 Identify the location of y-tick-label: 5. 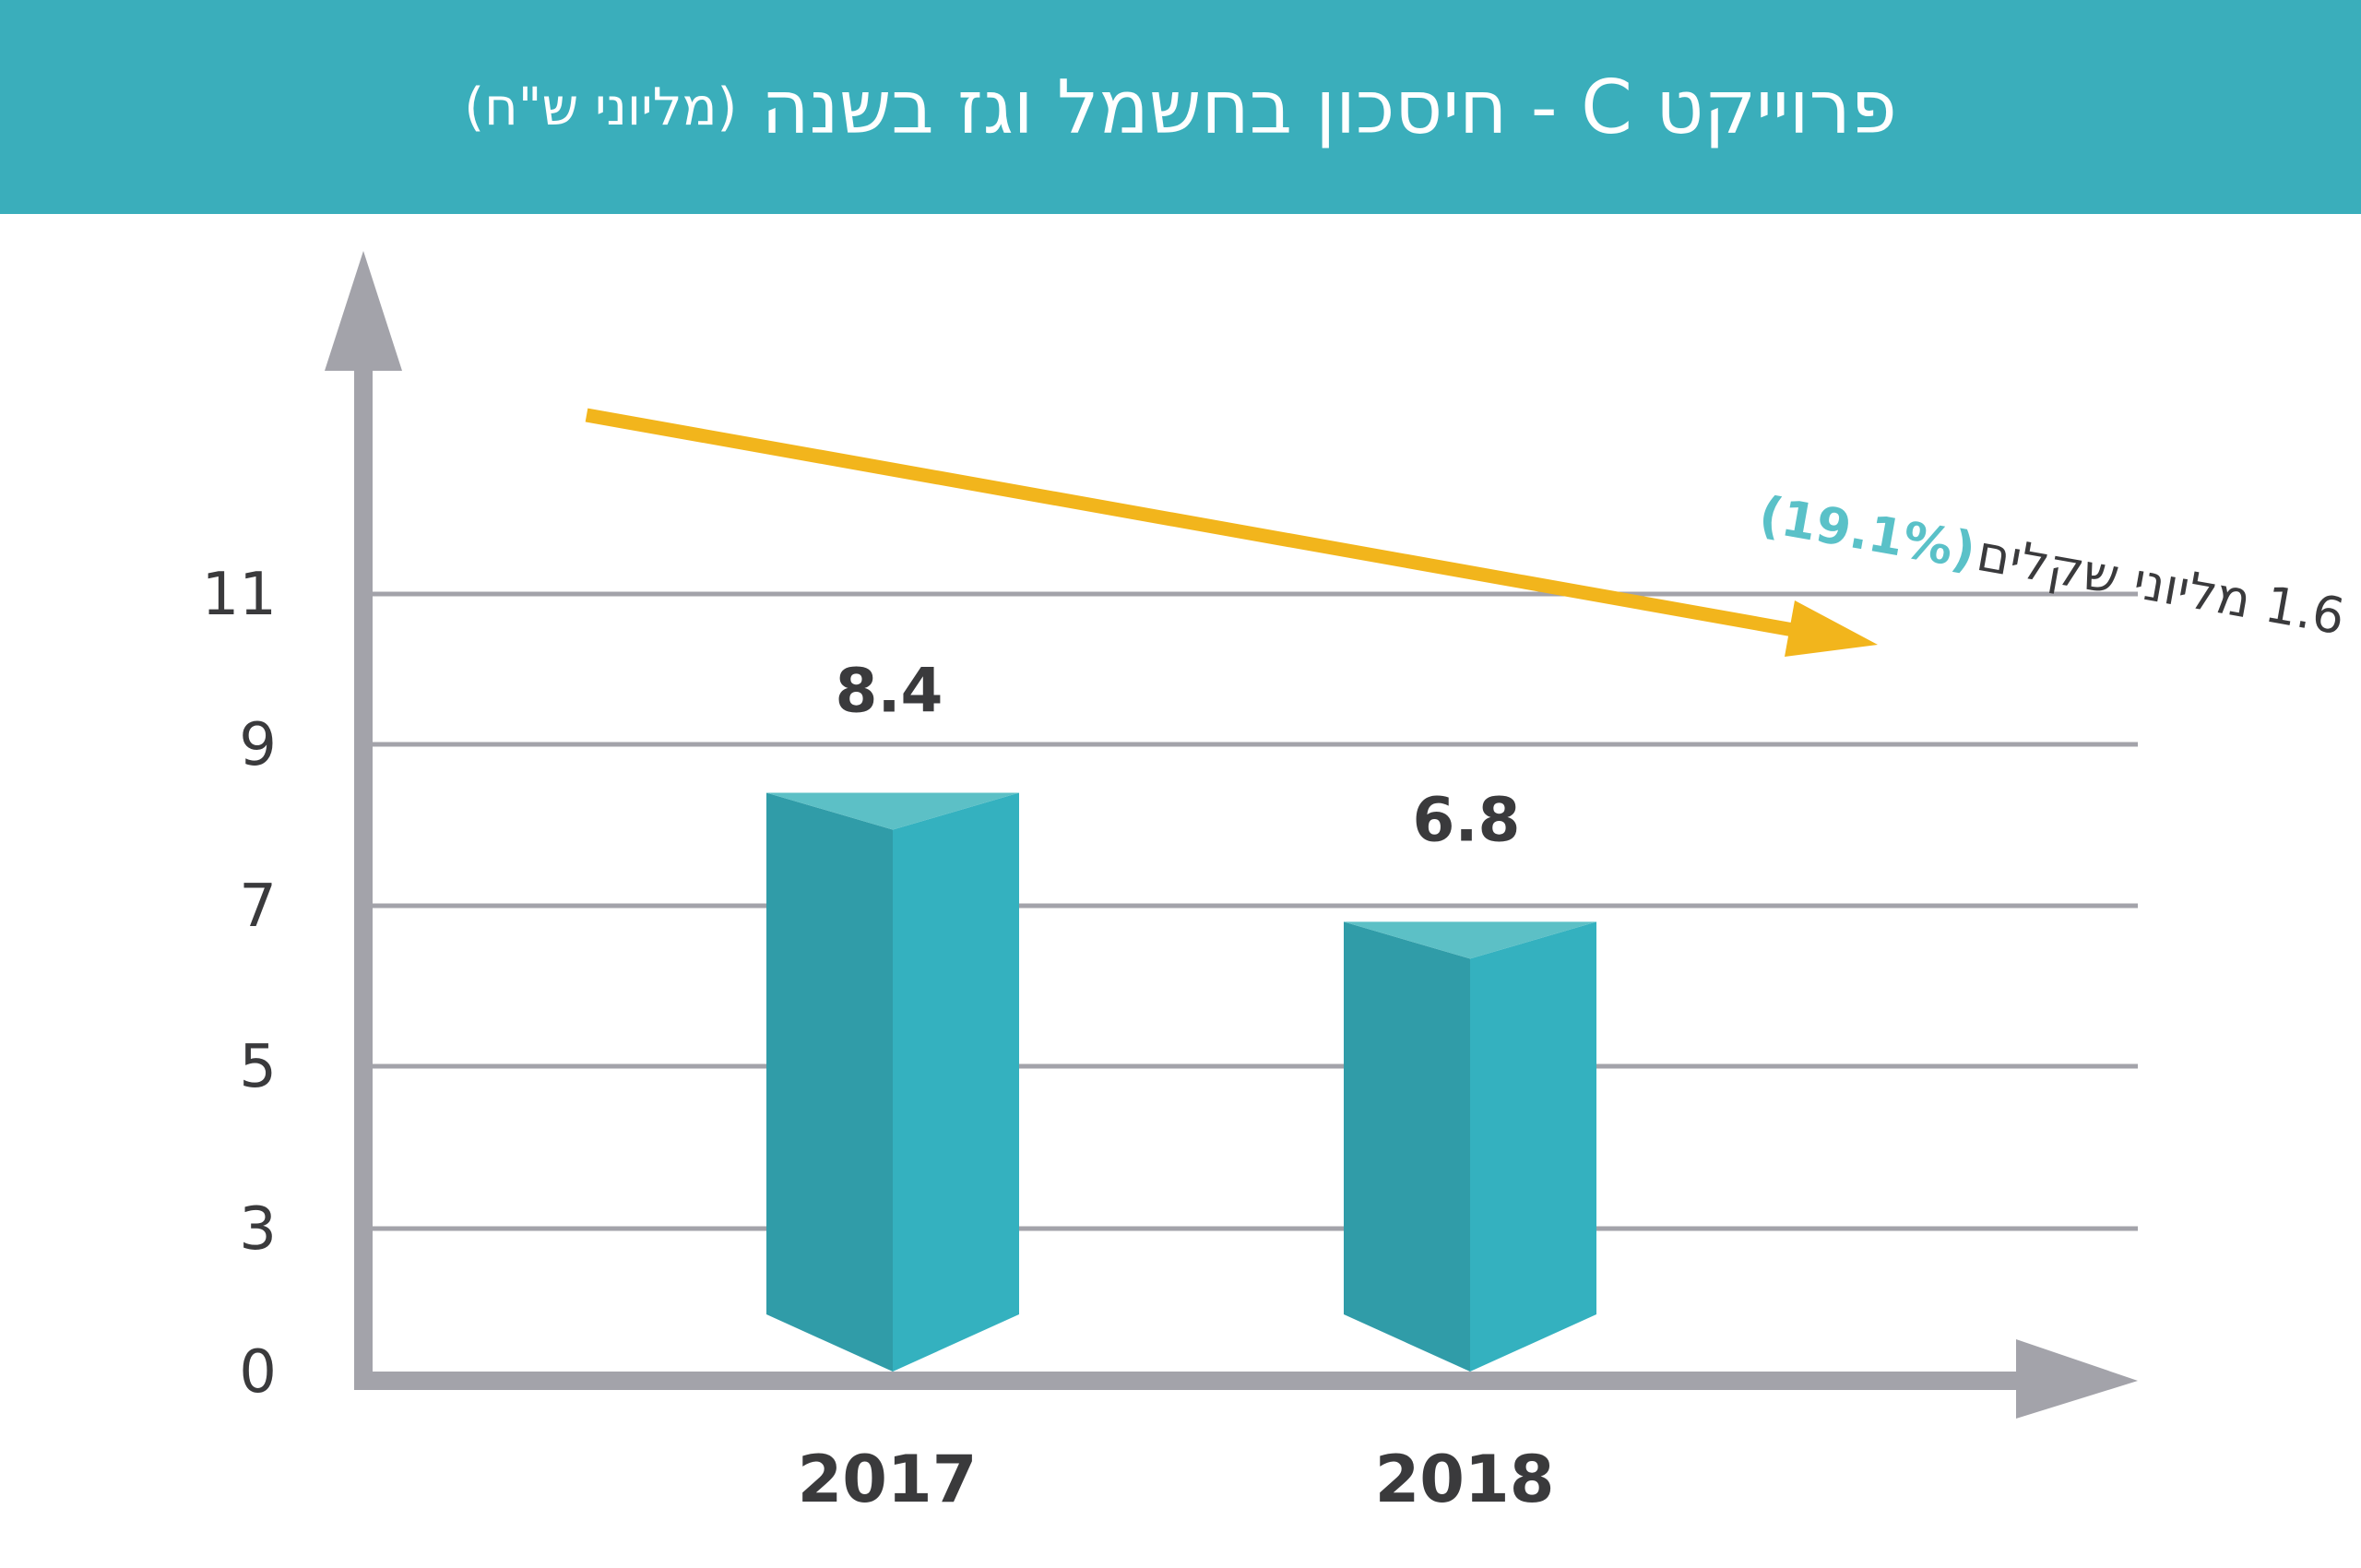
(258, 1067).